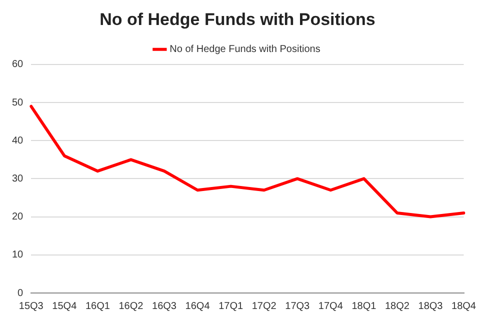  Describe the element at coordinates (18, 255) in the screenshot. I see `y-tick-label: 10` at that location.